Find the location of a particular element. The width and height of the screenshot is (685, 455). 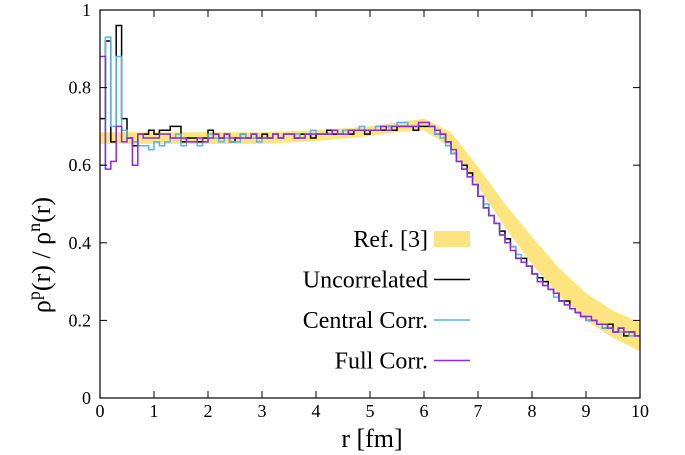

y-label-rho-p: ρ is located at coordinates (41, 306).